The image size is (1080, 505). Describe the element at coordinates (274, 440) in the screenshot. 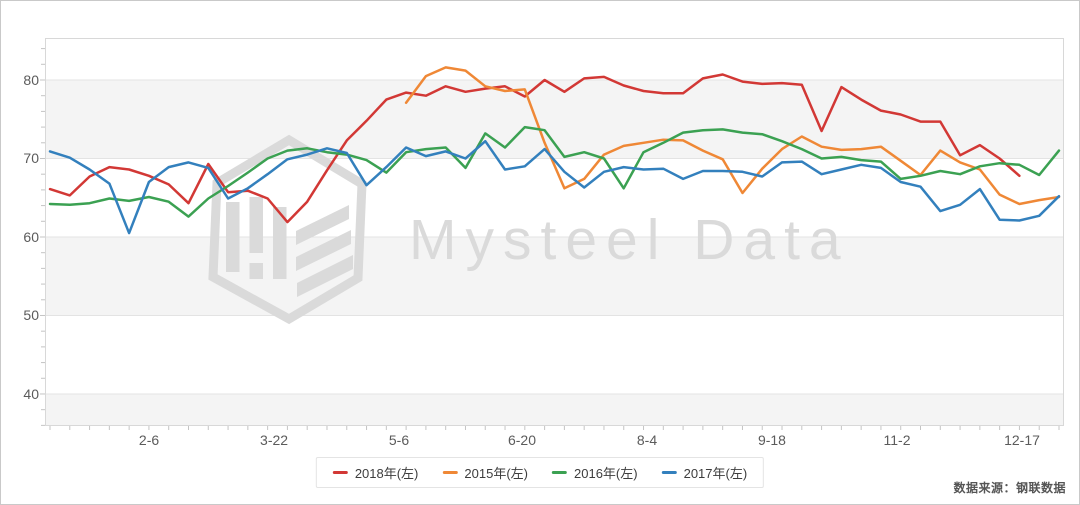

I see `x-axis-label: 3-22` at that location.